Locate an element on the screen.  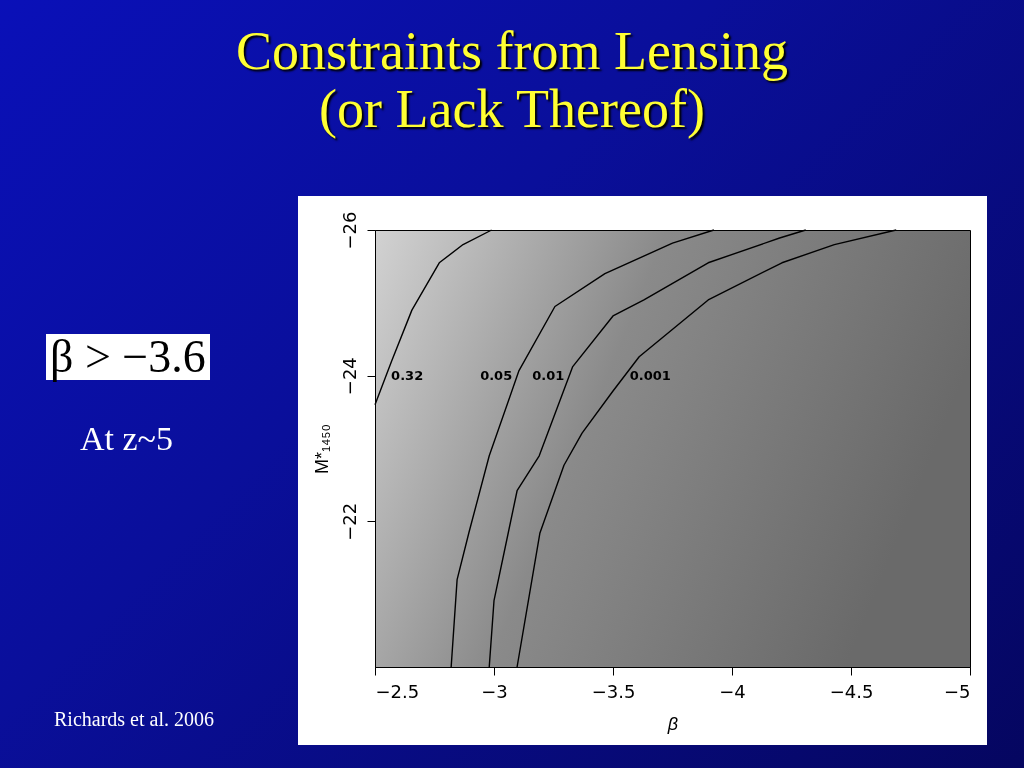
y-tick-label: −26 is located at coordinates (349, 230).